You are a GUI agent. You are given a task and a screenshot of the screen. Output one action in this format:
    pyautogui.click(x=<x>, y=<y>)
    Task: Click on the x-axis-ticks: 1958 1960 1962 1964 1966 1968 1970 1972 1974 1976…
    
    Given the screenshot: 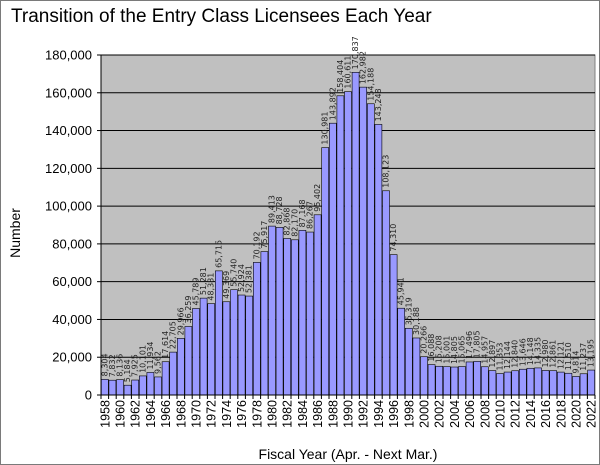 What is the action you would take?
    pyautogui.click(x=348, y=411)
    